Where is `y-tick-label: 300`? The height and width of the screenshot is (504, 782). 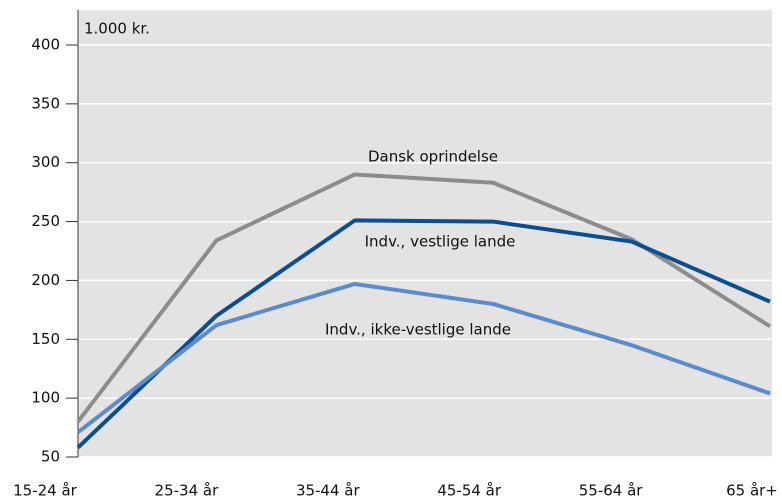 y-tick-label: 300 is located at coordinates (45, 162).